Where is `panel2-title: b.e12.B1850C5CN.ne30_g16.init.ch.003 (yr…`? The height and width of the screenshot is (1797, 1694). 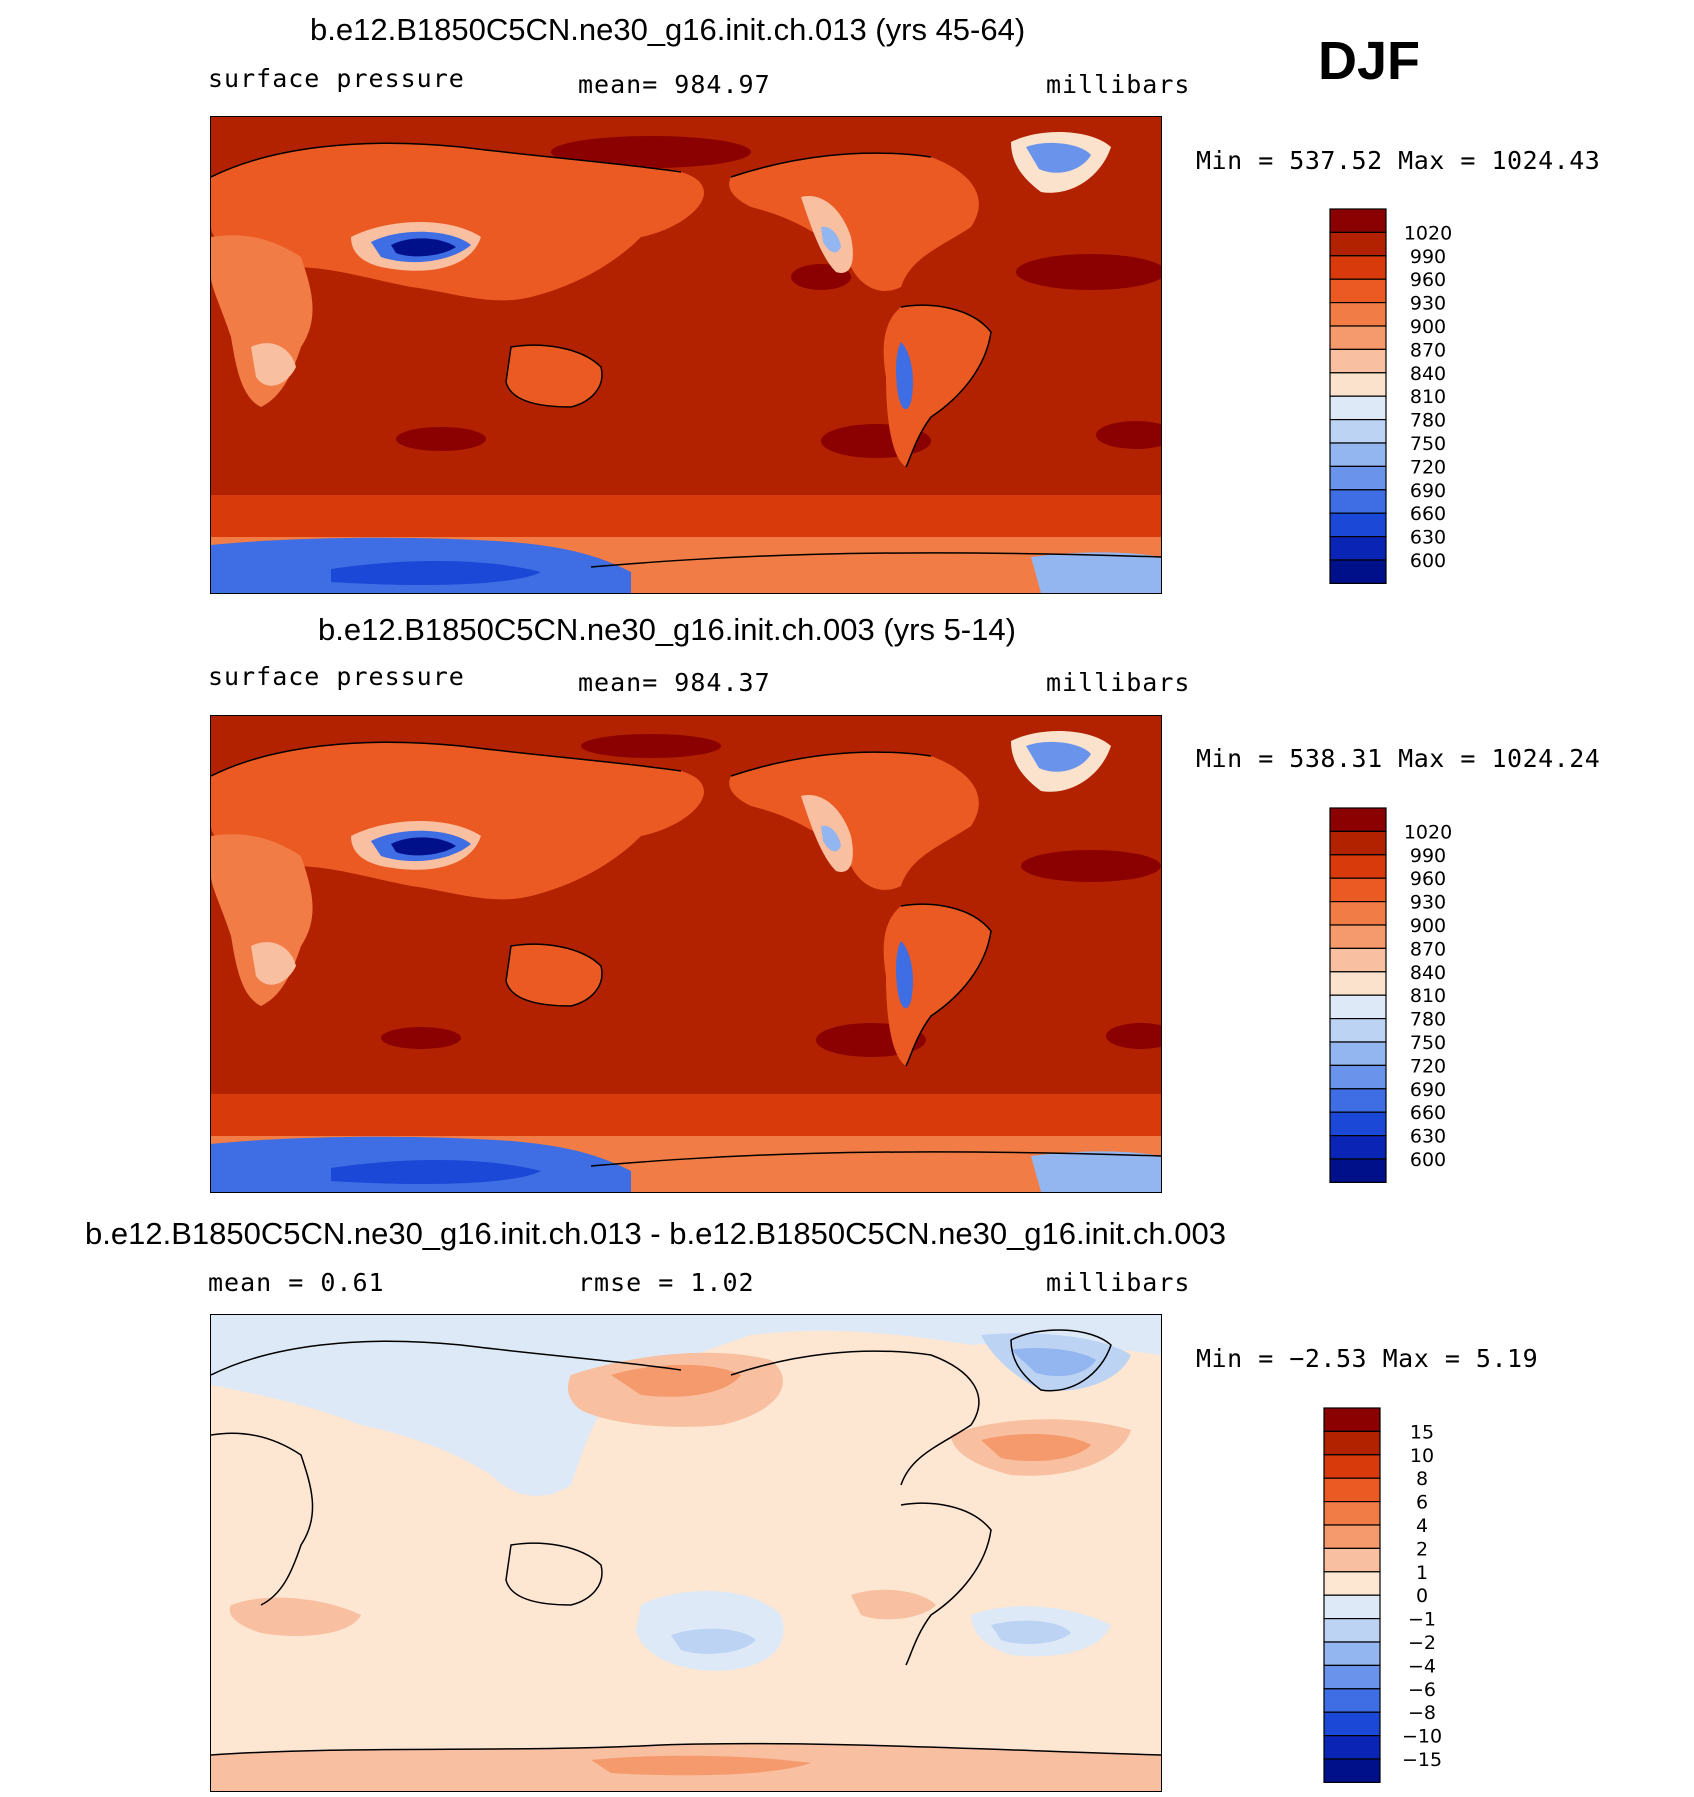 panel2-title: b.e12.B1850C5CN.ne30_g16.init.ch.003 (yr… is located at coordinates (667, 629).